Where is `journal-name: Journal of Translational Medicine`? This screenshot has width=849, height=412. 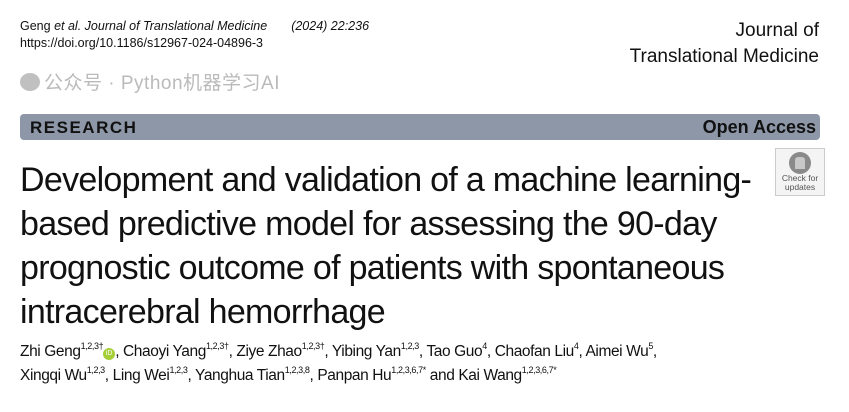
journal-name: Journal of Translational Medicine is located at coordinates (724, 44).